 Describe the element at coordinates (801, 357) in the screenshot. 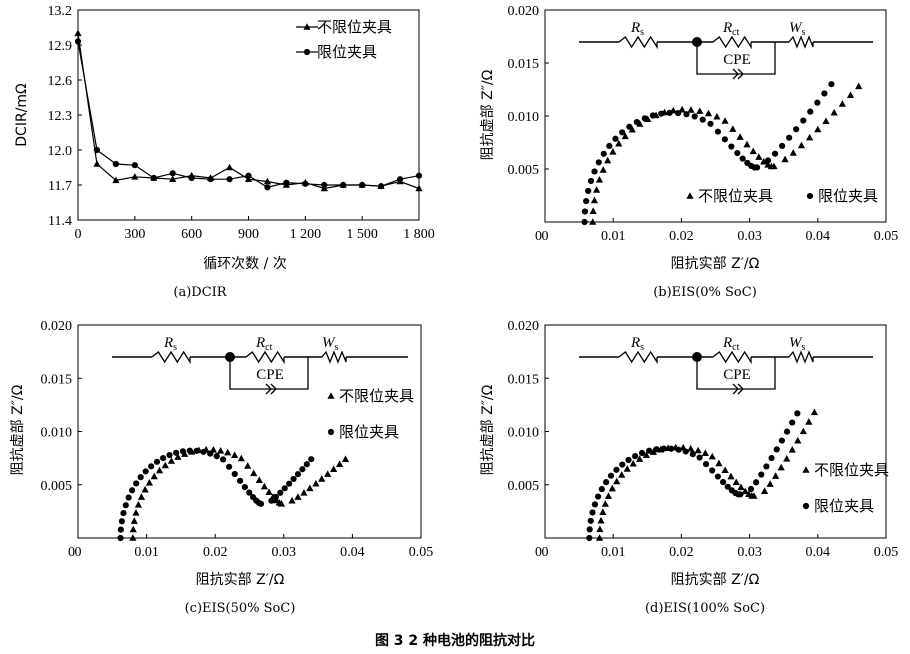

I see `warburg-ws` at that location.